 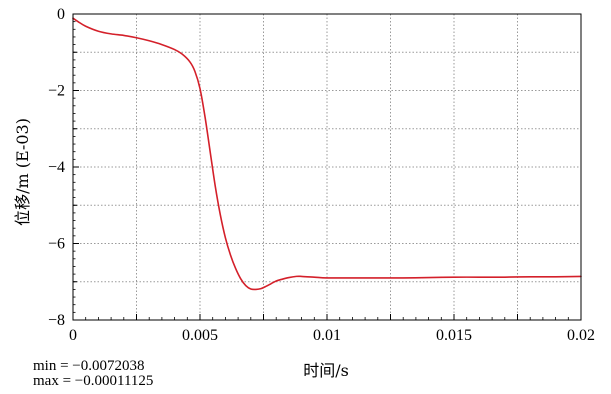 What do you see at coordinates (73, 335) in the screenshot?
I see `x-tick-label: 0` at bounding box center [73, 335].